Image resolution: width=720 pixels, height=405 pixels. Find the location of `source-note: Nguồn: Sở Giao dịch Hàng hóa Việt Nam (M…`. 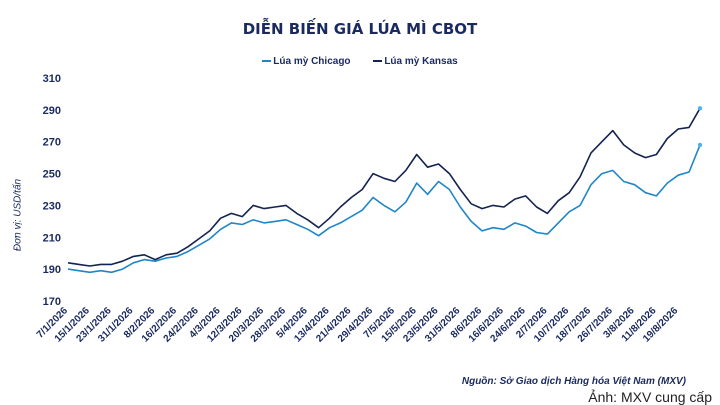

source-note: Nguồn: Sở Giao dịch Hàng hóa Việt Nam (M… is located at coordinates (573, 381).